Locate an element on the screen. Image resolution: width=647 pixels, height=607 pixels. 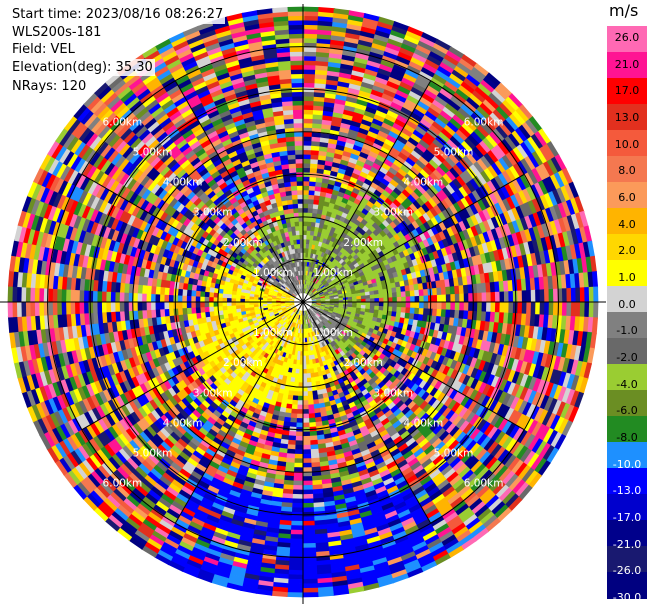
colorbar-tick-label: -6.0 is located at coordinates (627, 411).